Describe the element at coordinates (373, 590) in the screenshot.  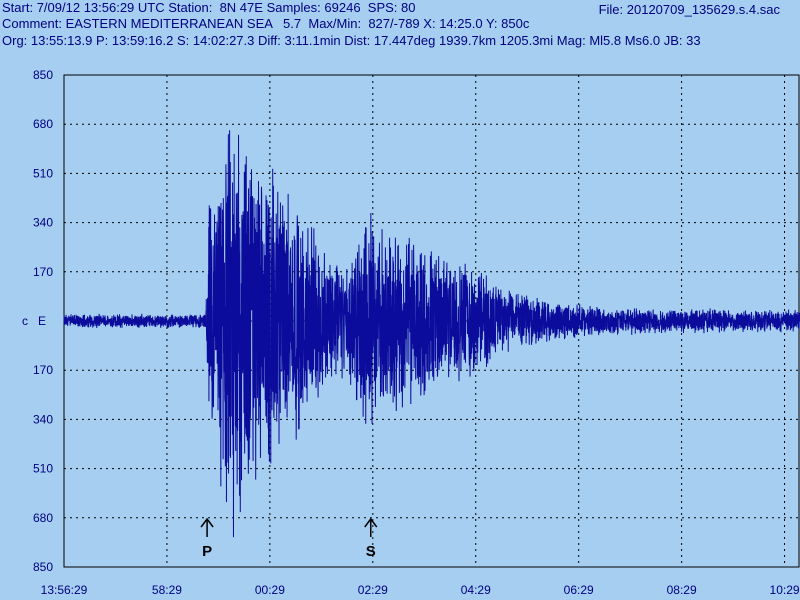
I see `x-tick-label: 02:29` at that location.